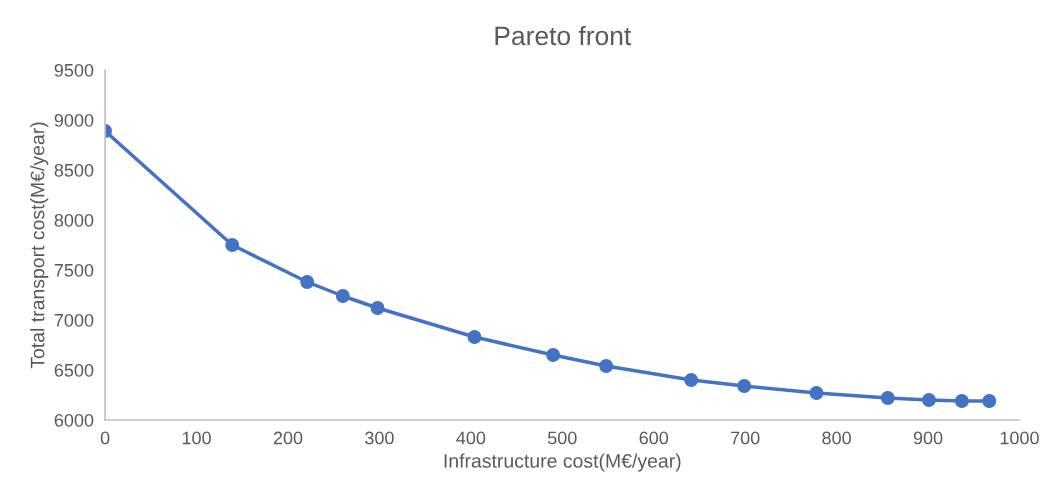 The image size is (1051, 500). What do you see at coordinates (654, 438) in the screenshot?
I see `x-tick-label: 600` at bounding box center [654, 438].